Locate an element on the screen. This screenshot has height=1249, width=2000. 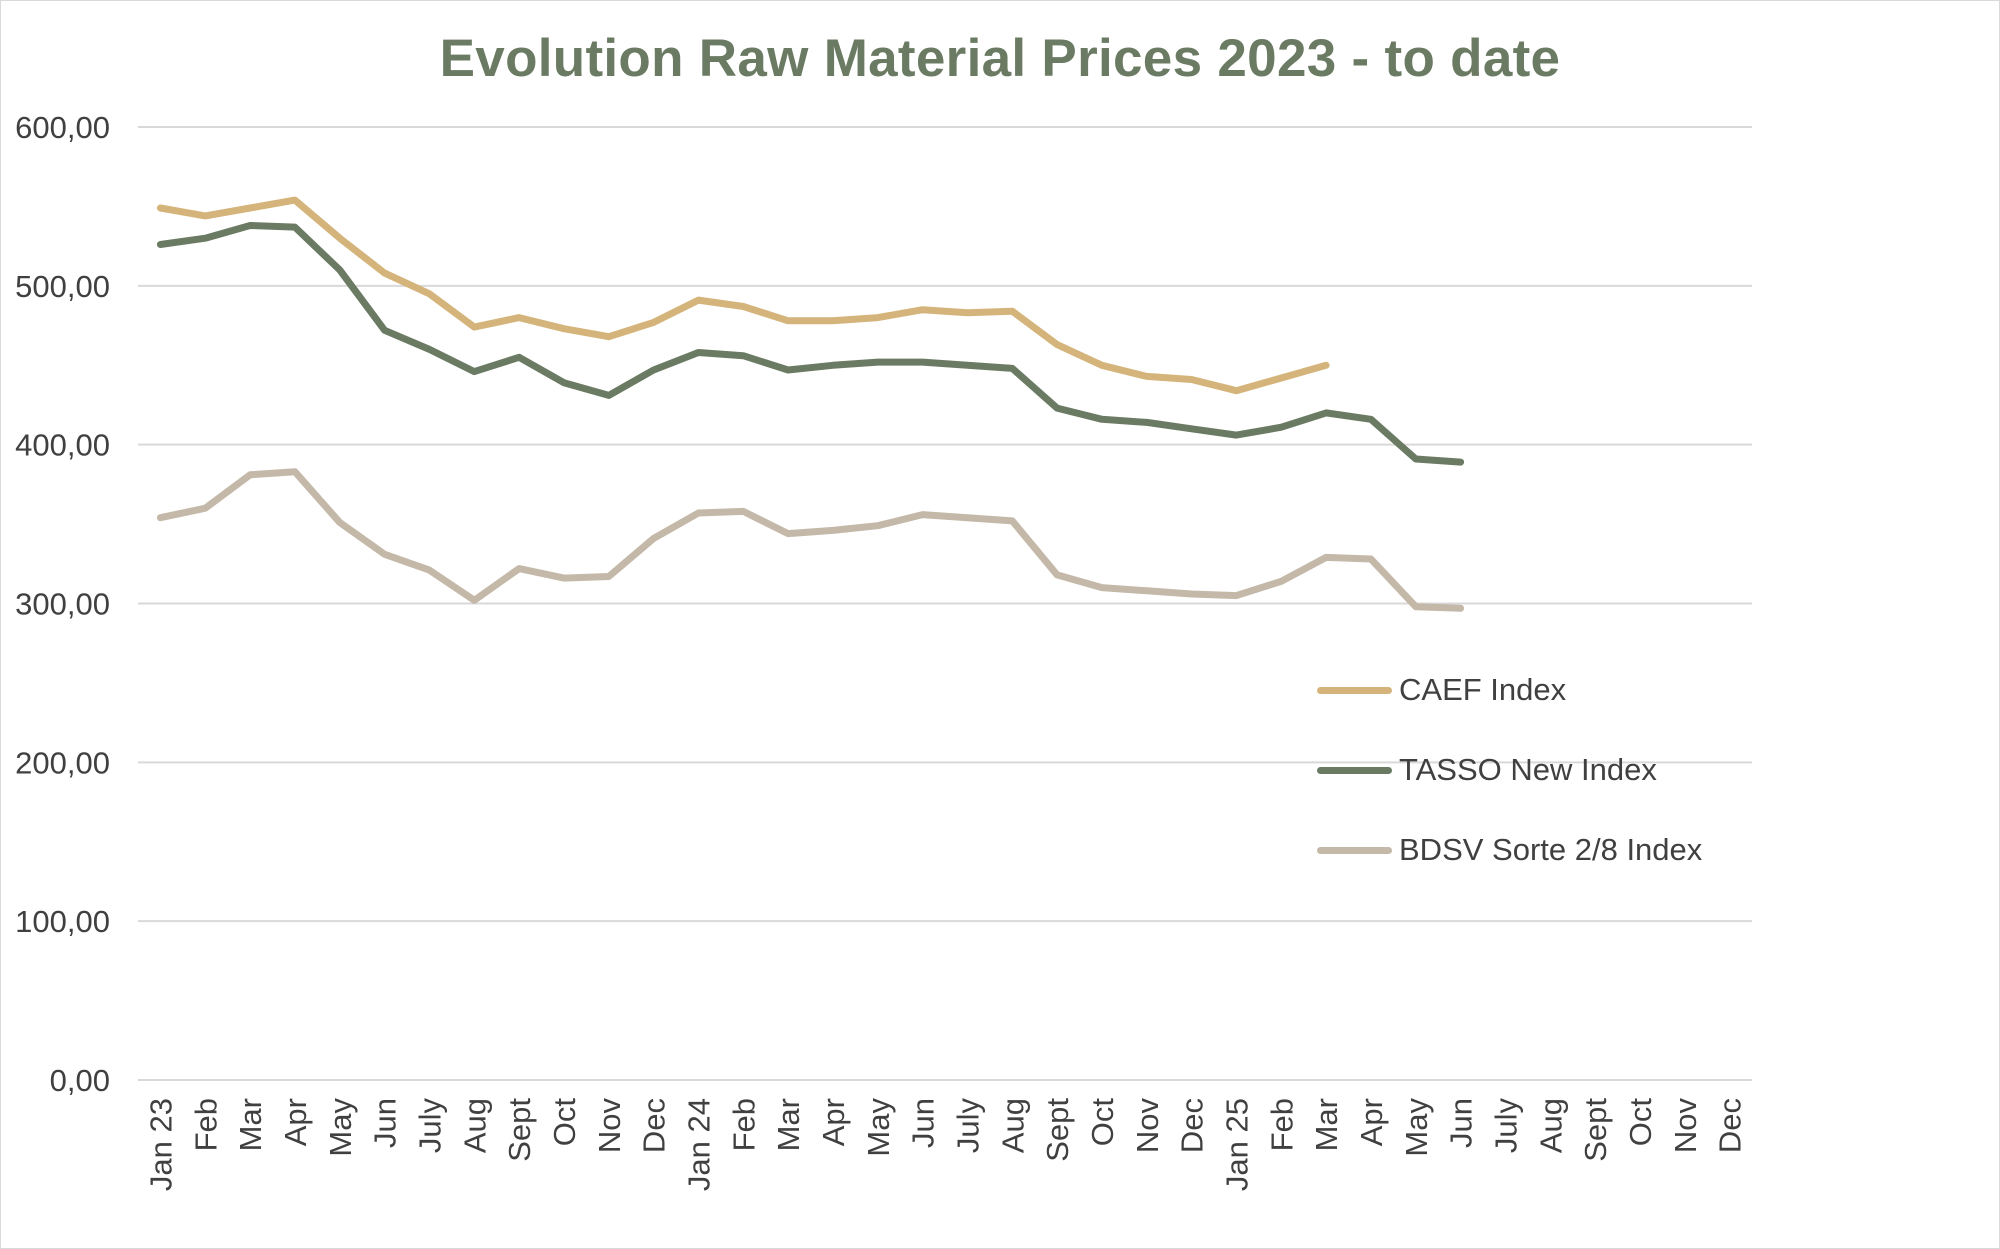
y-tick-label: 600,00 is located at coordinates (62, 127).